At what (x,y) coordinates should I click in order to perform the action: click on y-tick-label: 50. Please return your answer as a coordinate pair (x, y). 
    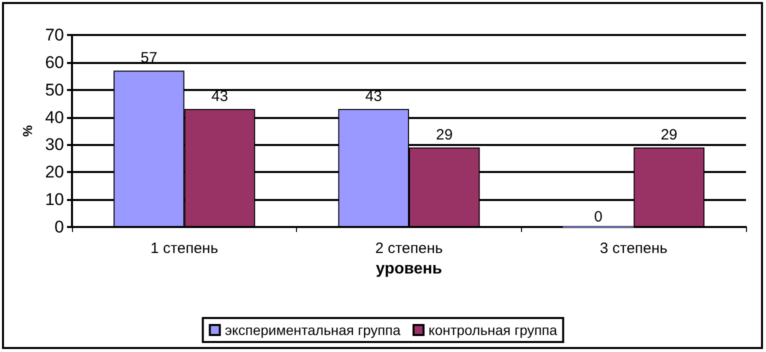
    Looking at the image, I should click on (54, 90).